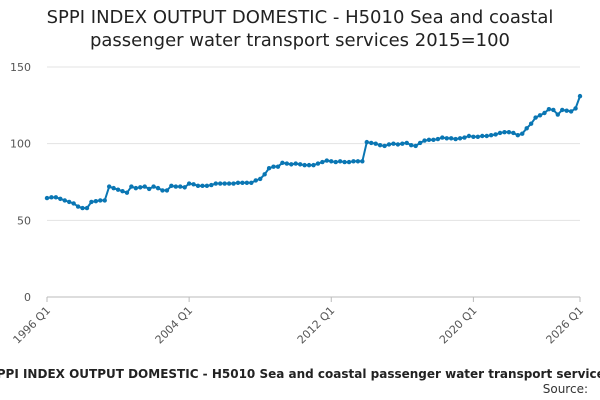  What do you see at coordinates (565, 325) in the screenshot?
I see `x-tick-label: 2026 Q1` at bounding box center [565, 325].